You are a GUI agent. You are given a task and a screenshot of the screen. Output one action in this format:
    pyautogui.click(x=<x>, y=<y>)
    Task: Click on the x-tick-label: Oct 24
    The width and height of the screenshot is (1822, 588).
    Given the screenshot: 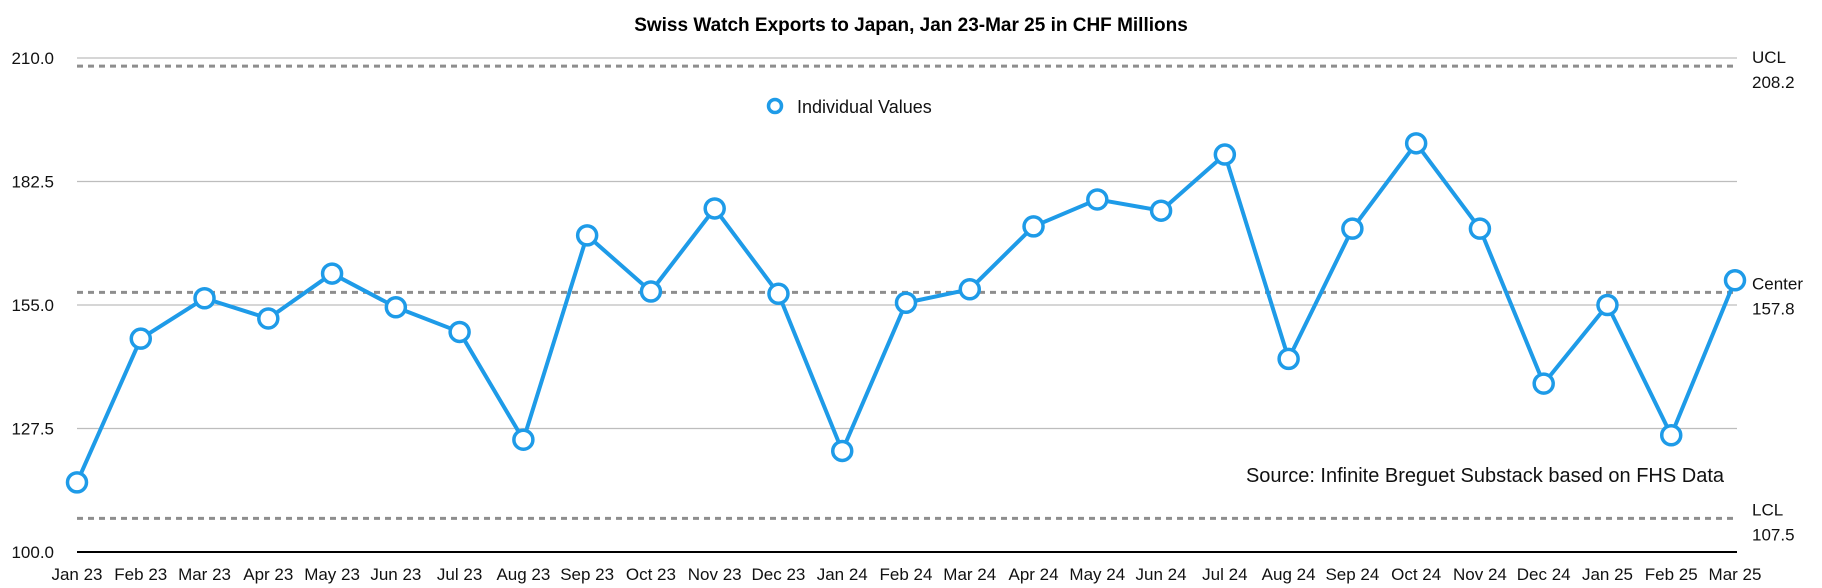 What is the action you would take?
    pyautogui.click(x=1416, y=574)
    